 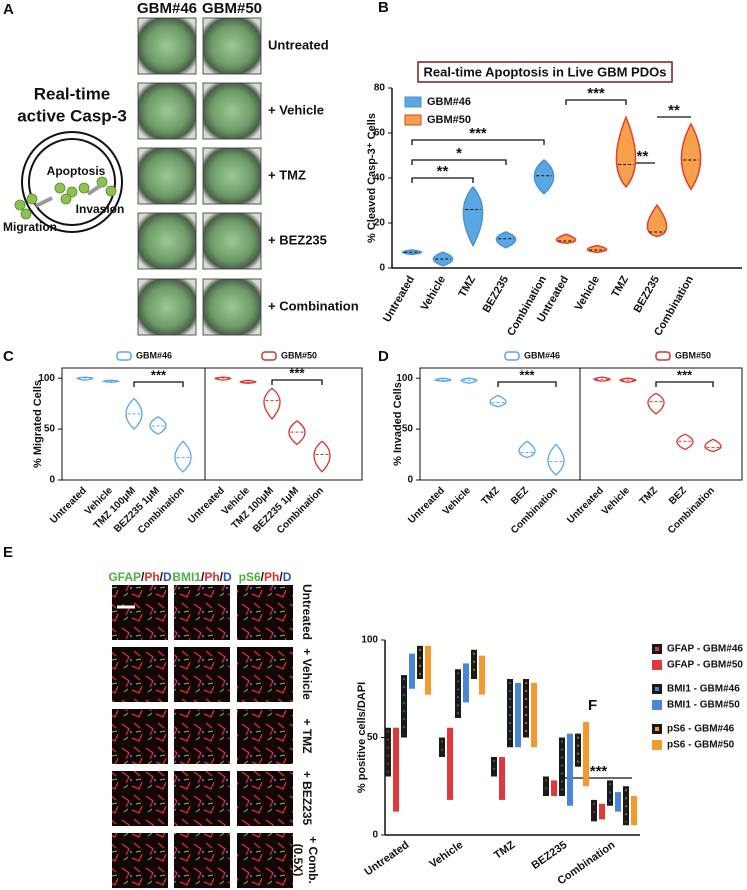 What do you see at coordinates (373, 737) in the screenshot?
I see `y-tick-label: 50` at bounding box center [373, 737].